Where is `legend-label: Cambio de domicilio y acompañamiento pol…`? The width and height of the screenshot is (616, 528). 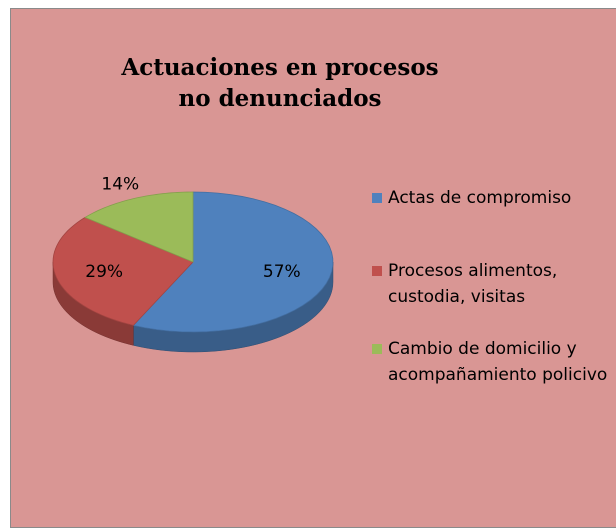
legend-label: Cambio de domicilio y acompañamiento pol… is located at coordinates (498, 362).